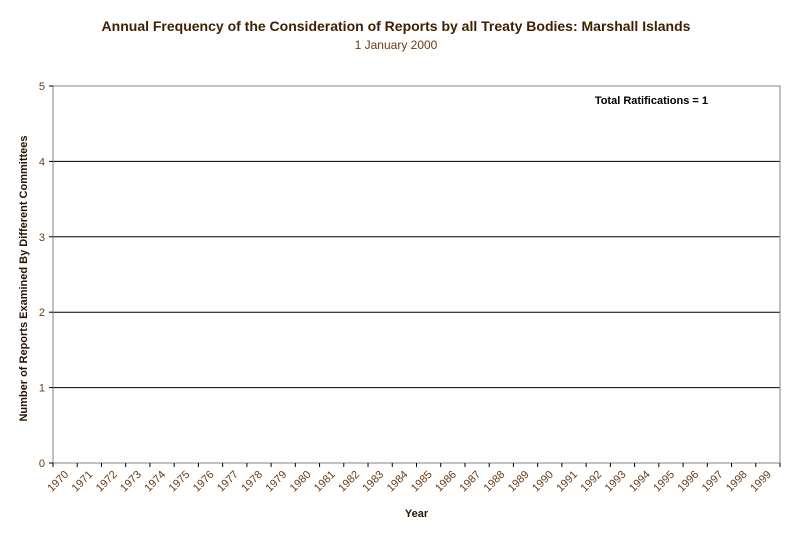 The image size is (792, 537). What do you see at coordinates (417, 514) in the screenshot?
I see `x-axis-label: Year` at bounding box center [417, 514].